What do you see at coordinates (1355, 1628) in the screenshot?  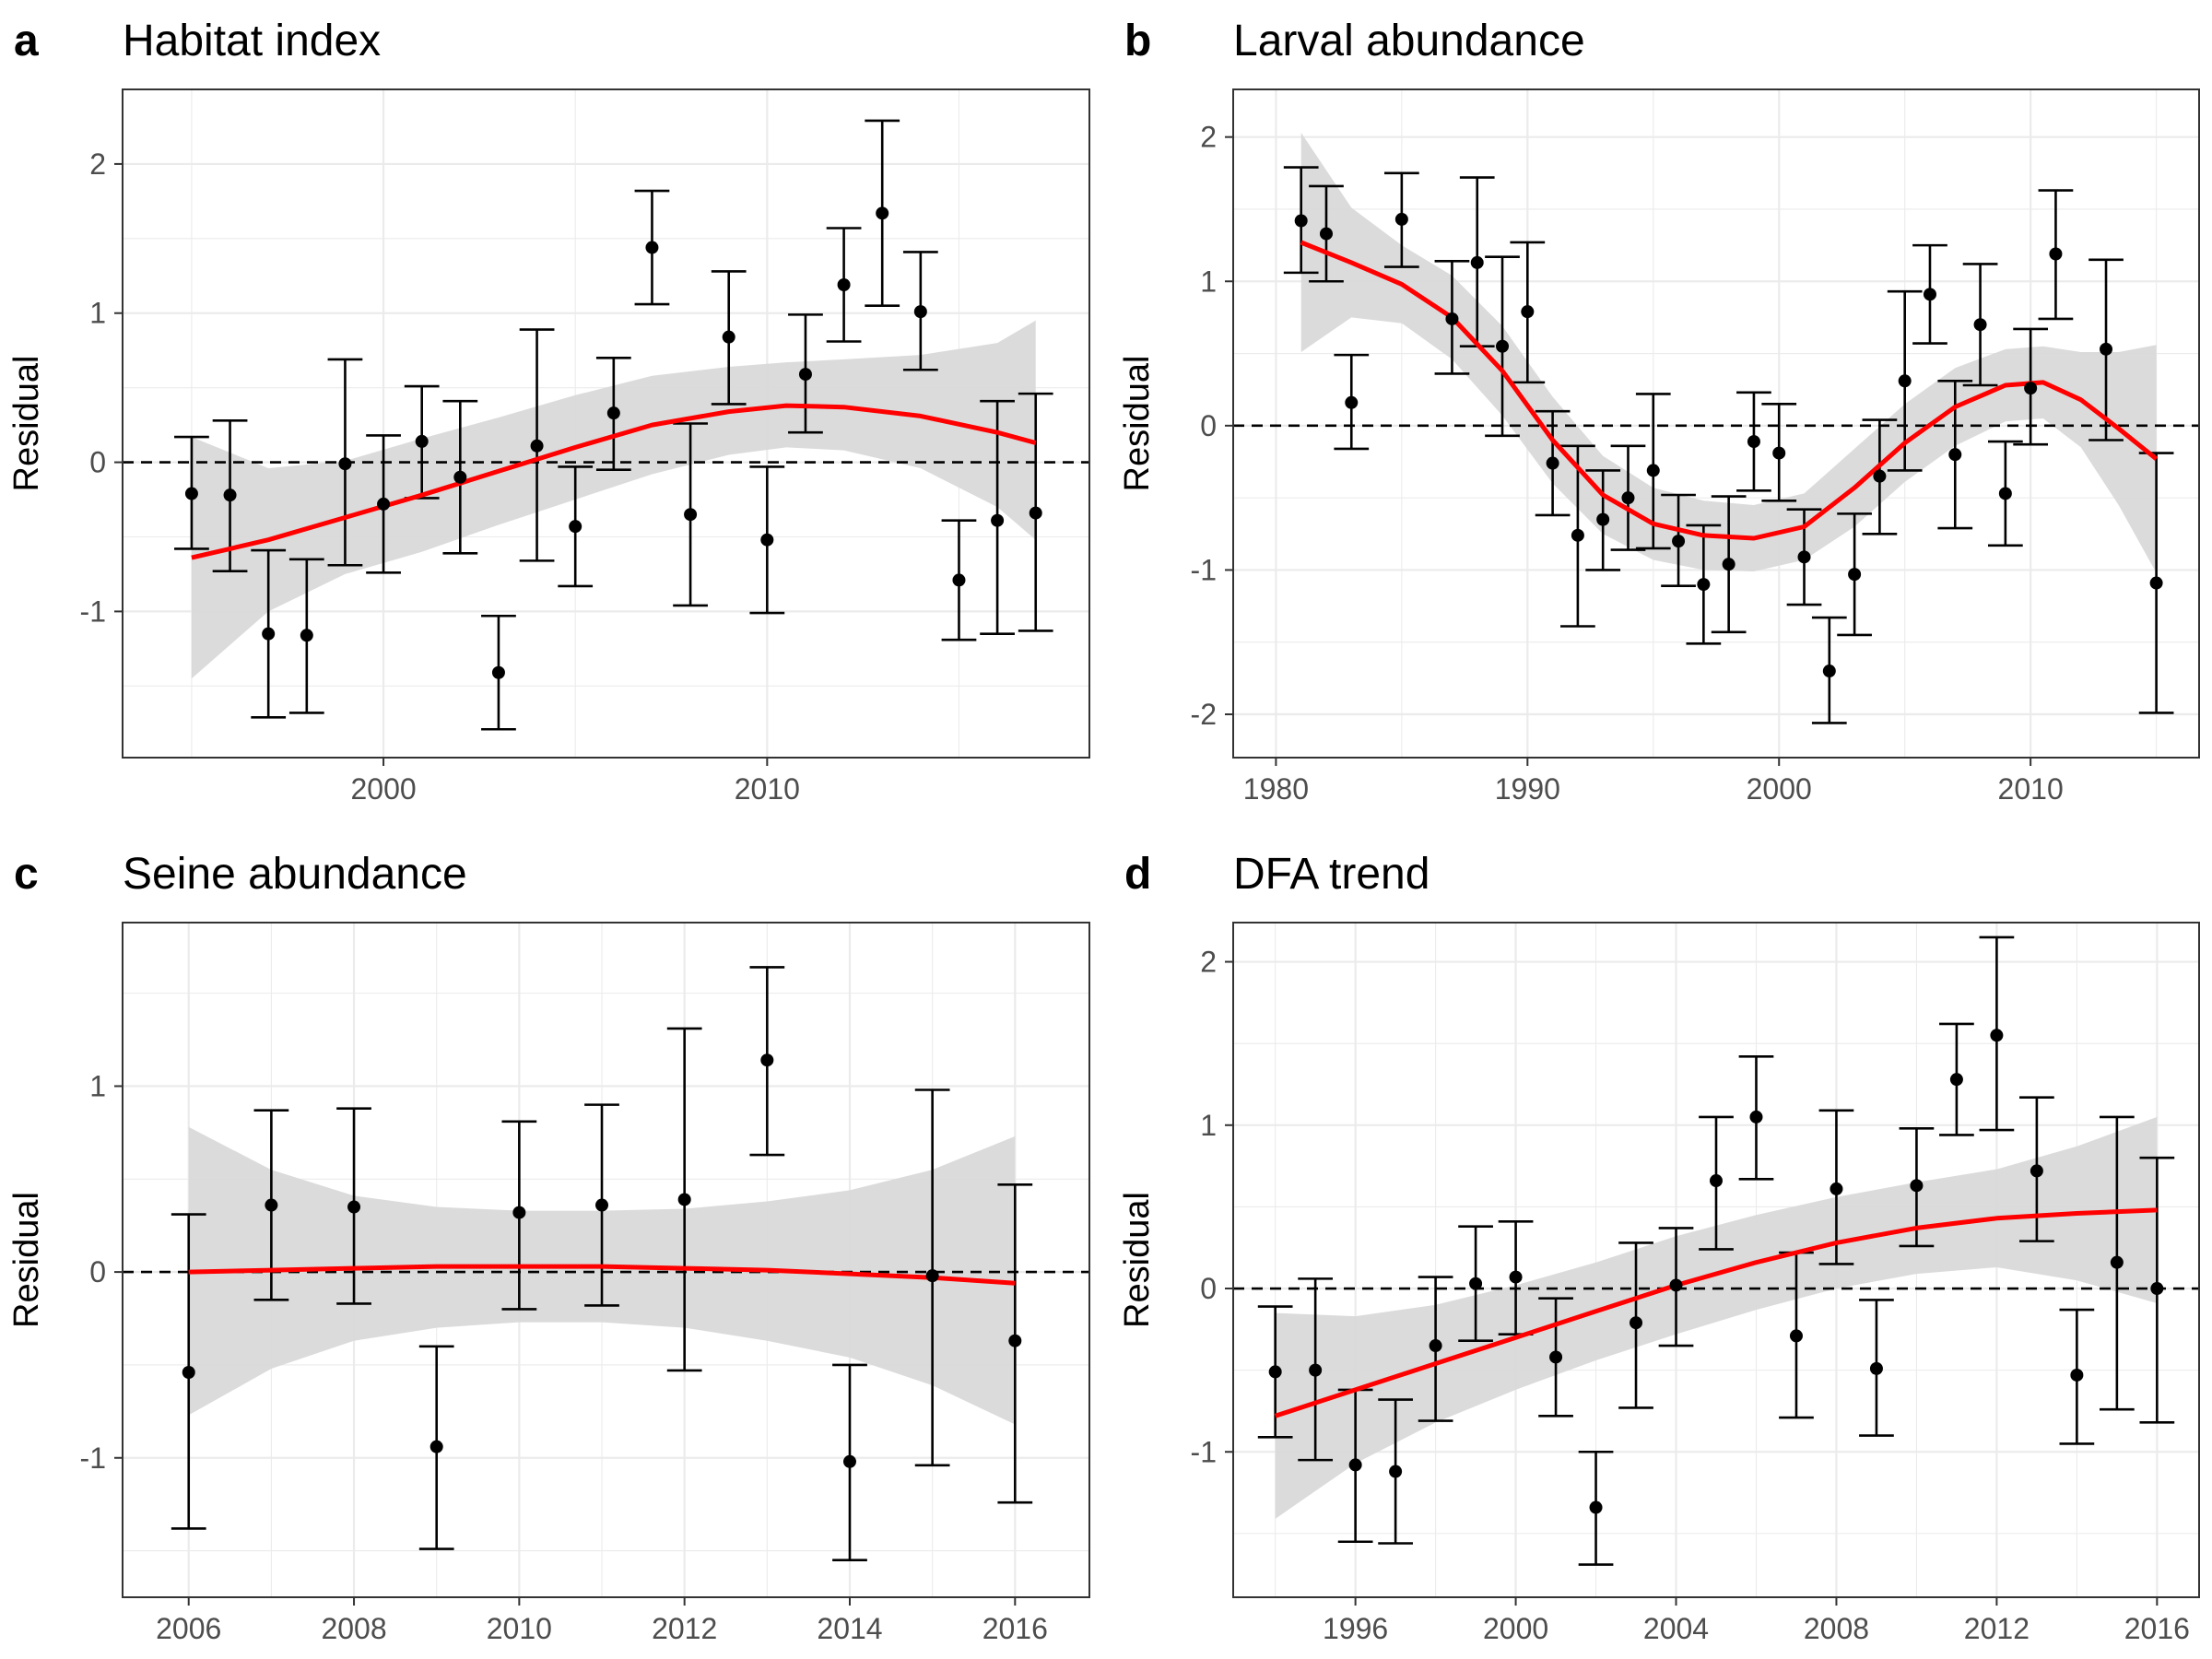 I see `x-tick-label: 1996` at bounding box center [1355, 1628].